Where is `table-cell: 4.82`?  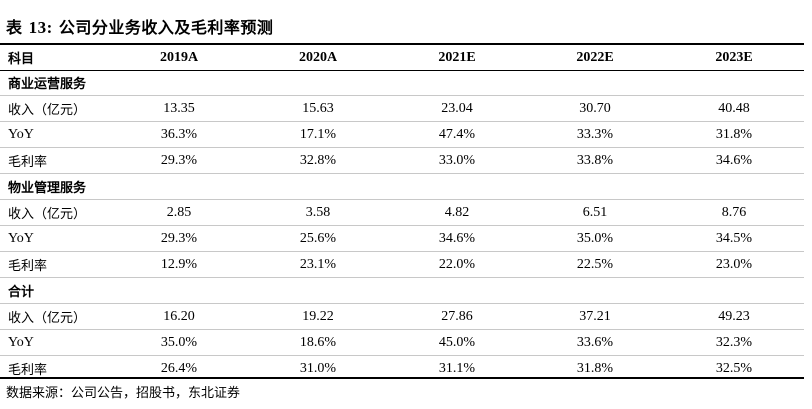 table-cell: 4.82 is located at coordinates (457, 212).